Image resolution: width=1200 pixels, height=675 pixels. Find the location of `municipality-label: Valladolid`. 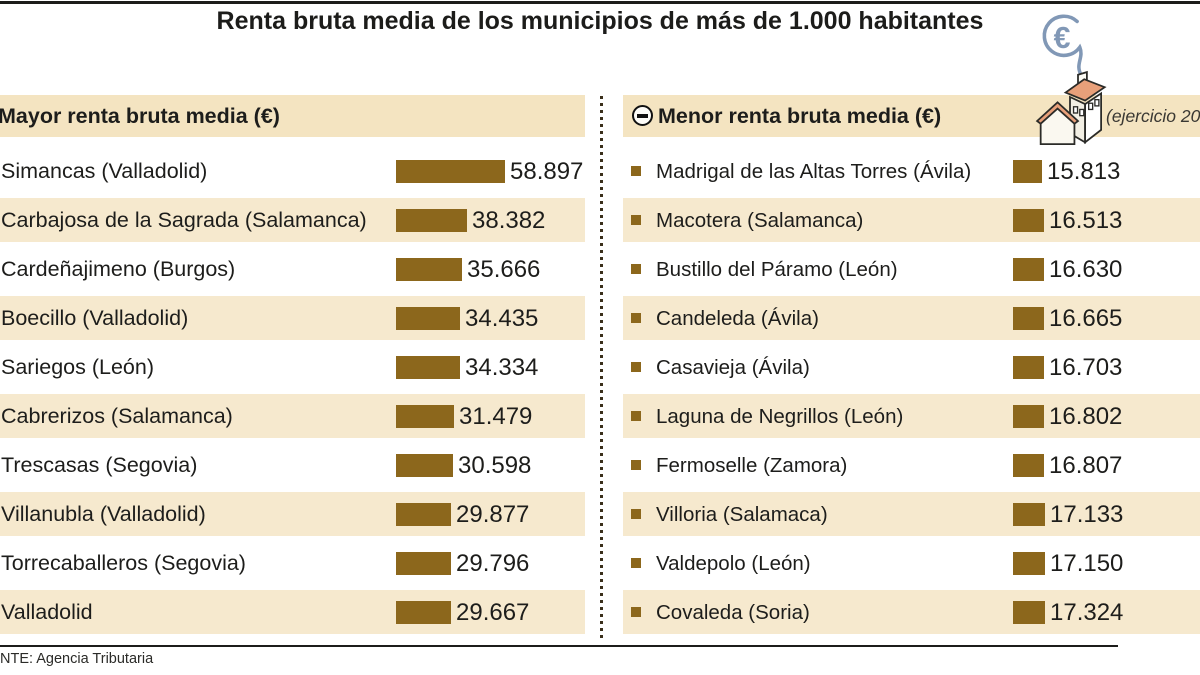

municipality-label: Valladolid is located at coordinates (47, 612).